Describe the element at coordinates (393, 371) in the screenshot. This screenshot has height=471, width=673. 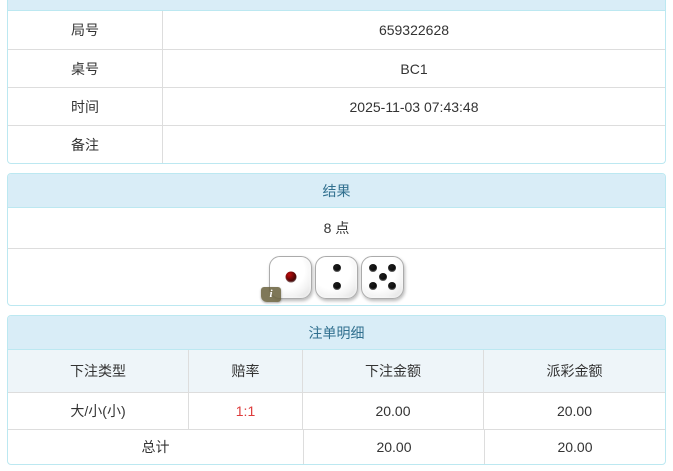
I see `column-header-bet-amount: 下注金额` at that location.